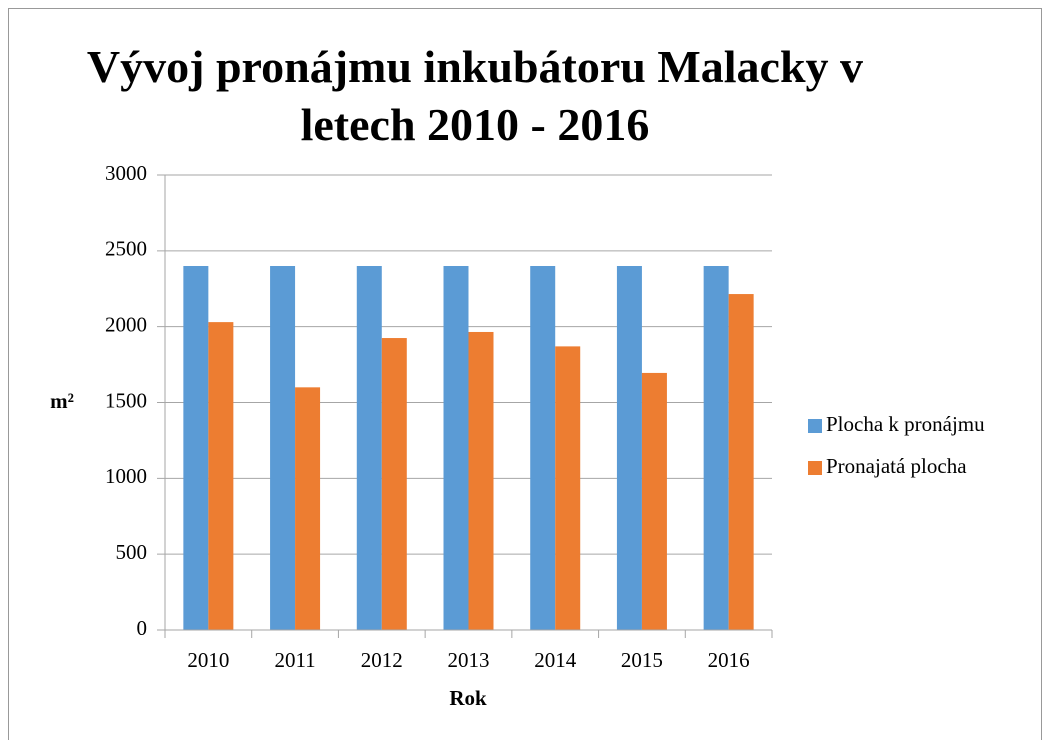 This screenshot has width=1051, height=740. Describe the element at coordinates (126, 476) in the screenshot. I see `y-tick-label: 1000` at that location.